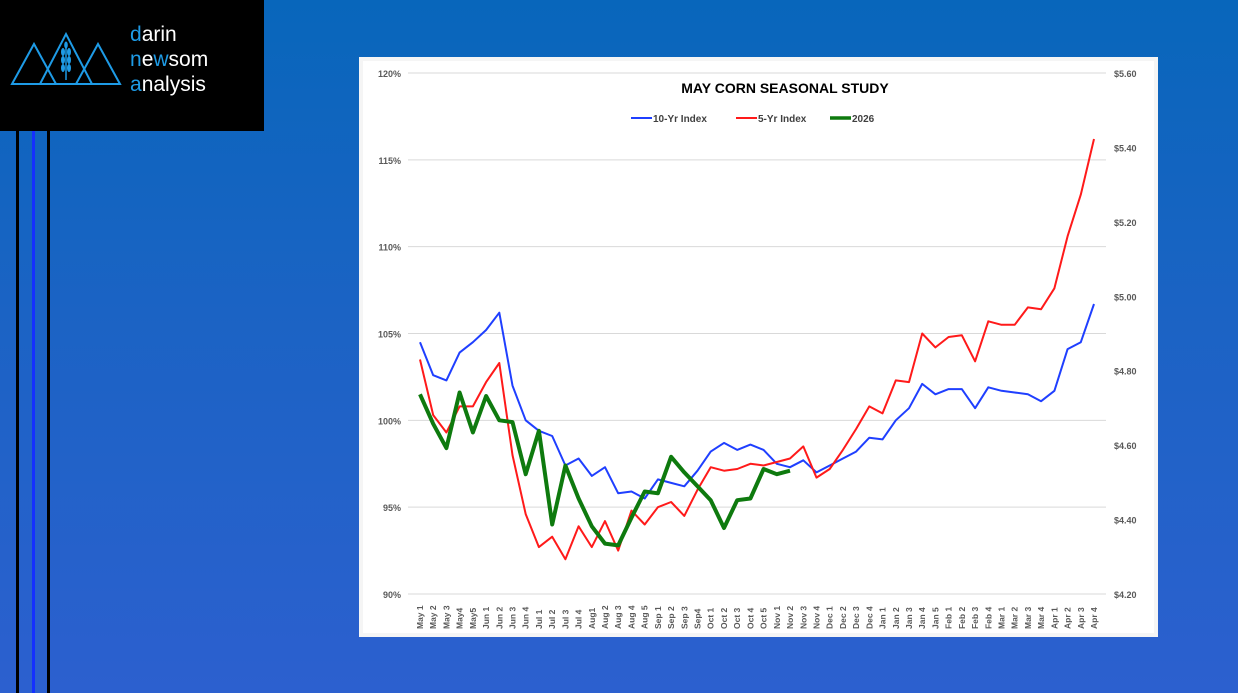  I want to click on x-tick-label: May 2, so click(433, 617).